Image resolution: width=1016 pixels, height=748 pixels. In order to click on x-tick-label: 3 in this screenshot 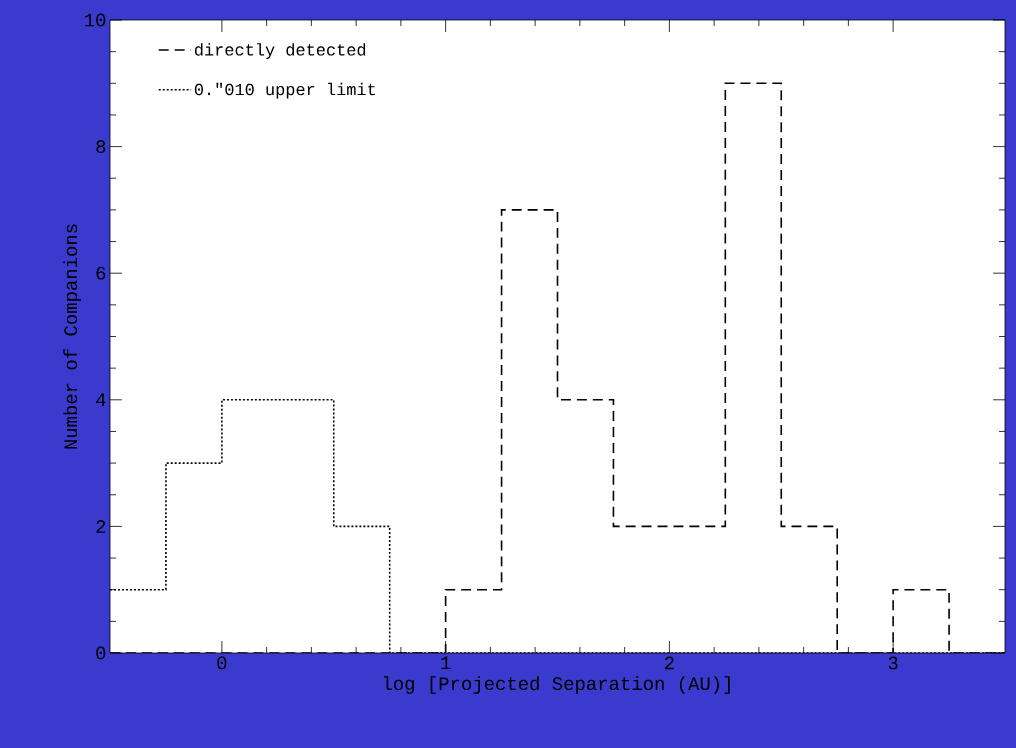, I will do `click(893, 663)`.